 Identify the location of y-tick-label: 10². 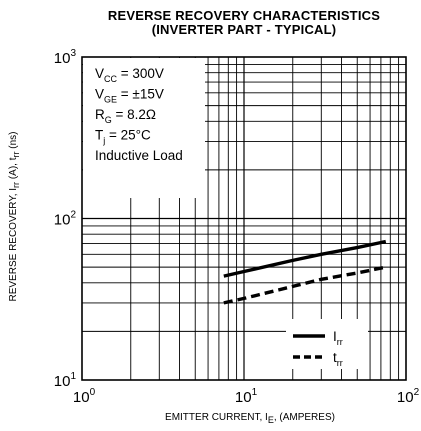
(65, 219).